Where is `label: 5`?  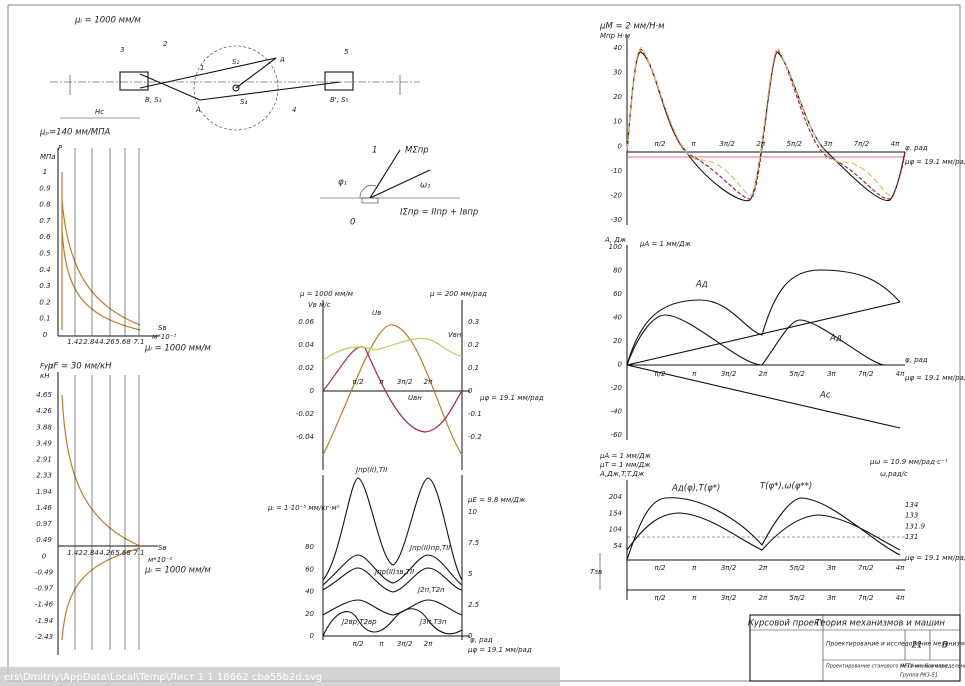
label: 5 is located at coordinates (346, 52).